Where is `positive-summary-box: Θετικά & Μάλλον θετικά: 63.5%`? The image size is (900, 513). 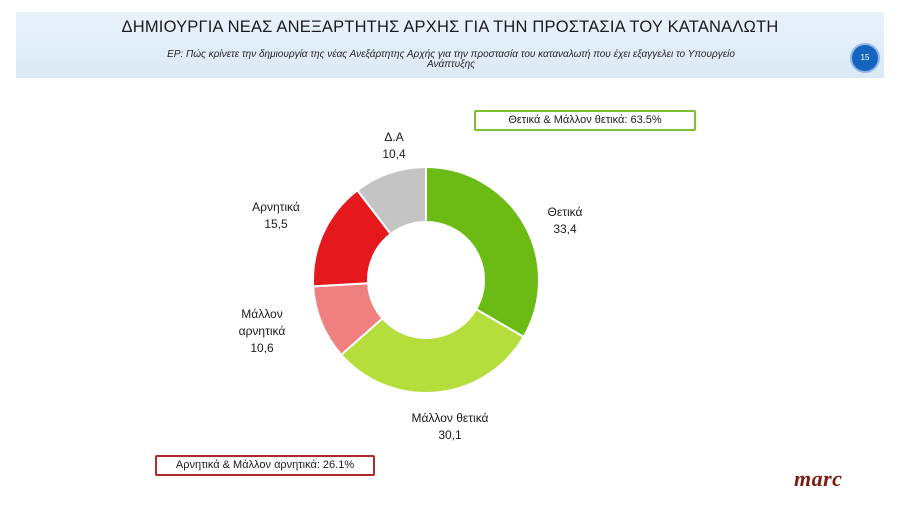 positive-summary-box: Θετικά & Μάλλον θετικά: 63.5% is located at coordinates (585, 120).